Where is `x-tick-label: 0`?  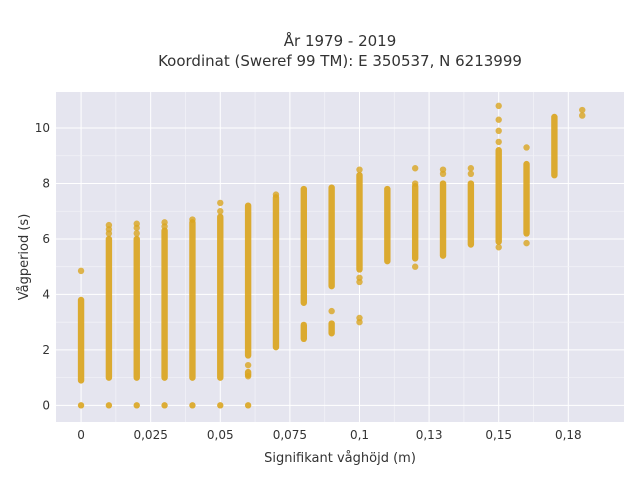
x-tick-label: 0 is located at coordinates (81, 435).